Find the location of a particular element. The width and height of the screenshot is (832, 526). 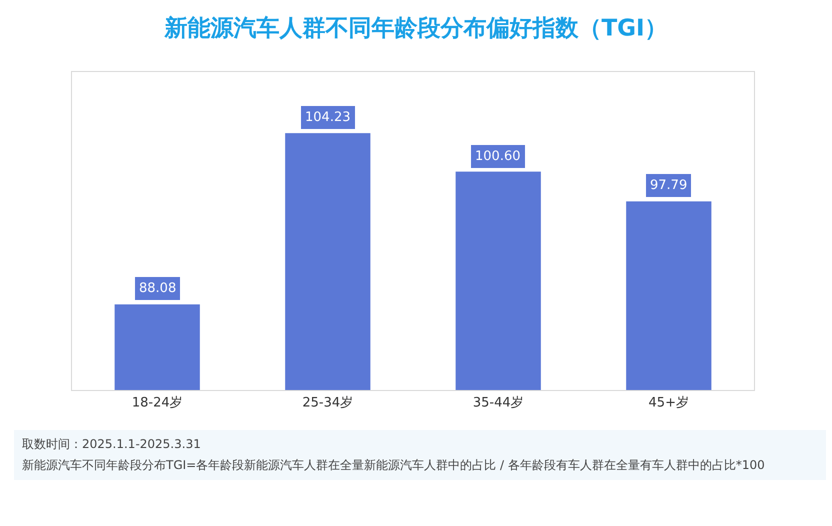

data-label: 88.08 is located at coordinates (157, 288).